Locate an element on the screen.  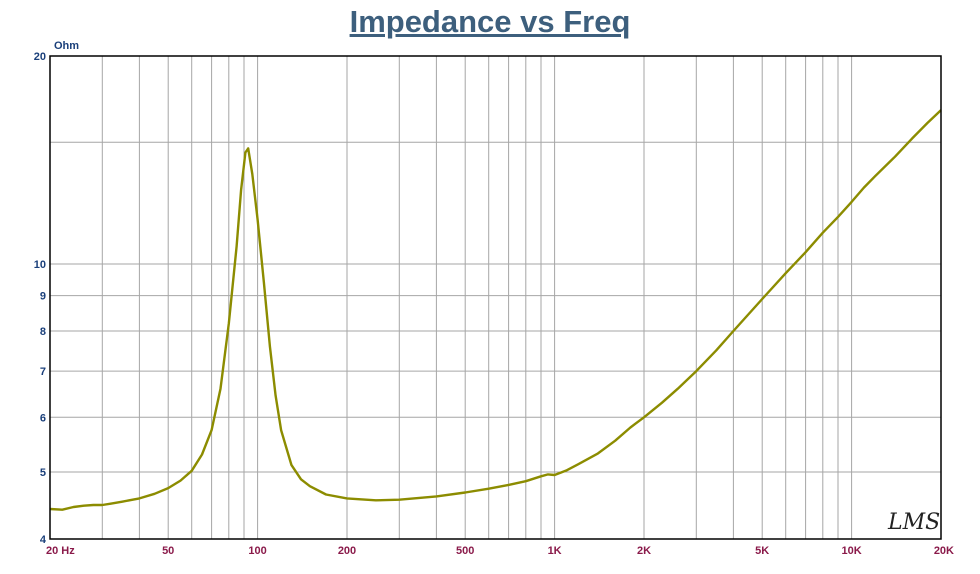
x-tick-label: 20 Hz is located at coordinates (60, 551).